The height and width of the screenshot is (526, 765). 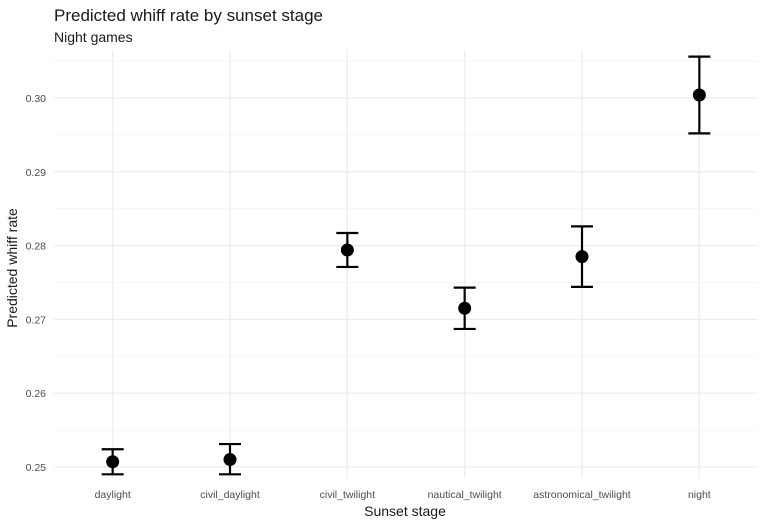 I want to click on x-axis-title: Sunset stage, so click(x=405, y=511).